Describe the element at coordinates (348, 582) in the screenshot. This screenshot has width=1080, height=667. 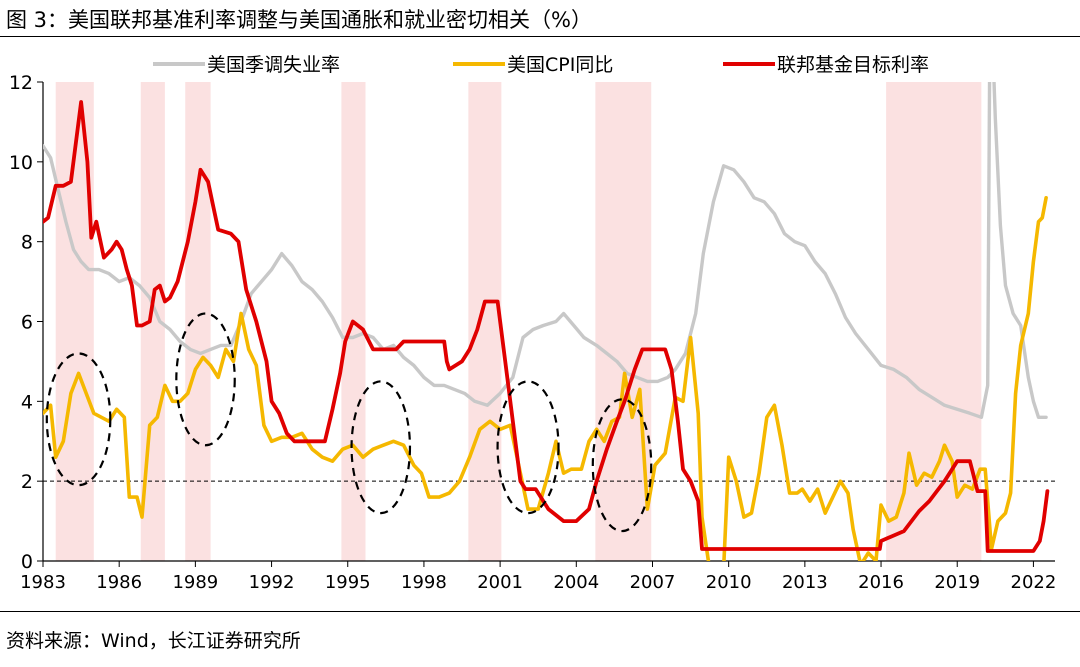
I see `x-tick-label: 1995` at that location.